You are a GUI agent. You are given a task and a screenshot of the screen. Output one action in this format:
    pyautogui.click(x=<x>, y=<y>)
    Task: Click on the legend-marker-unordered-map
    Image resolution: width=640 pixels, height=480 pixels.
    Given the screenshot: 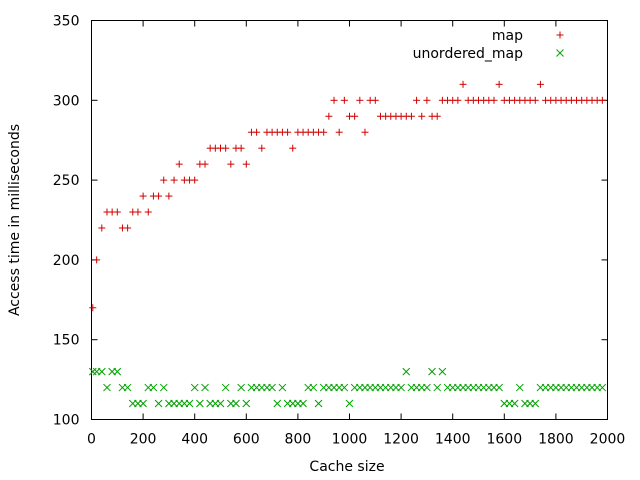 What is the action you would take?
    pyautogui.click(x=560, y=53)
    